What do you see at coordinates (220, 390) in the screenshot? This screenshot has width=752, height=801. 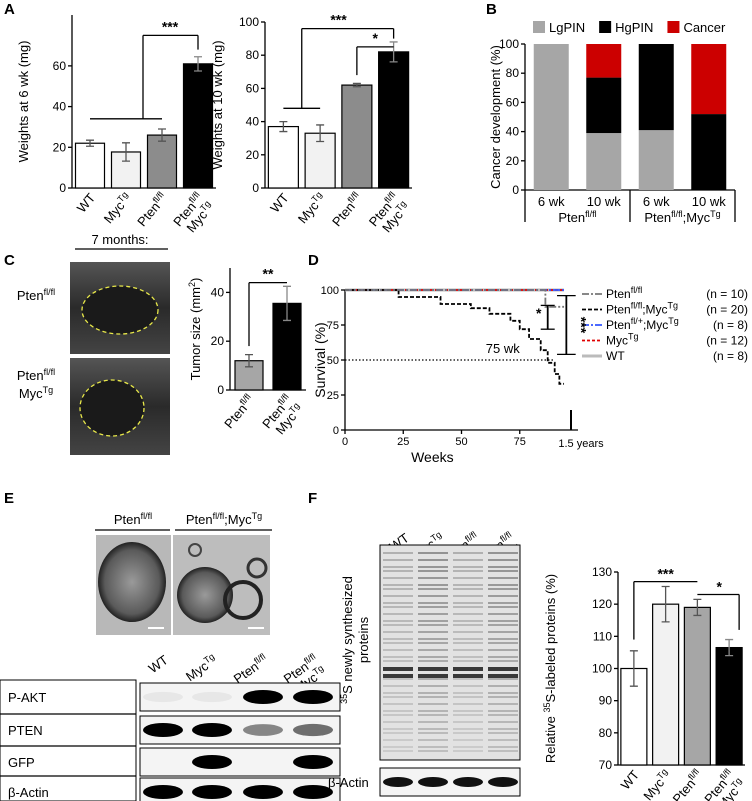 I see `y-tick-label: 0` at bounding box center [220, 390].